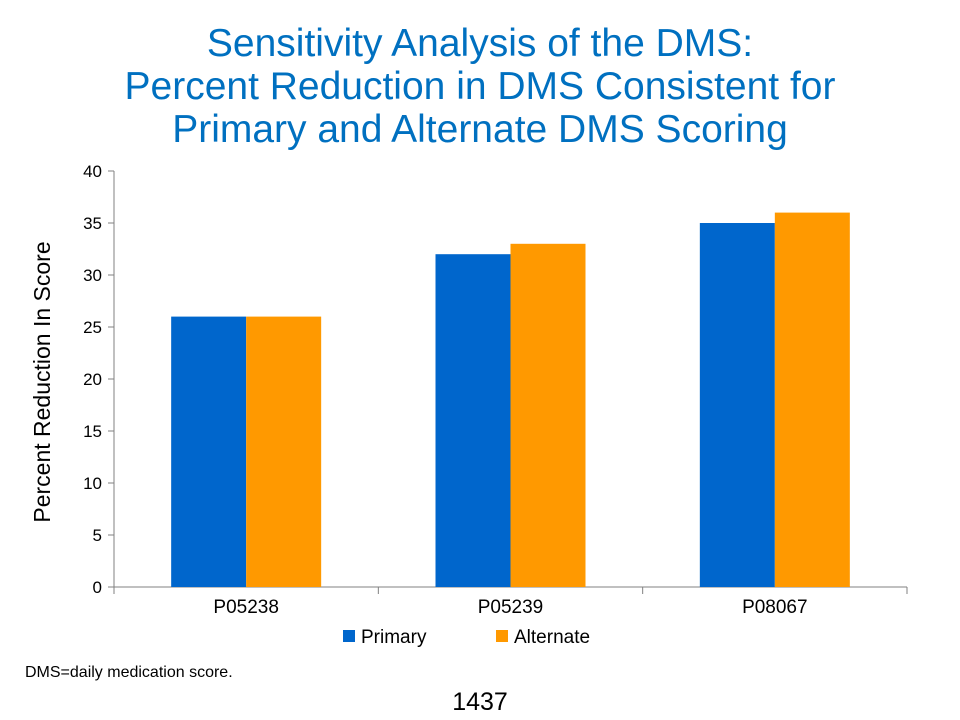 Image resolution: width=960 pixels, height=720 pixels. I want to click on legend-swatch-alternate, so click(502, 636).